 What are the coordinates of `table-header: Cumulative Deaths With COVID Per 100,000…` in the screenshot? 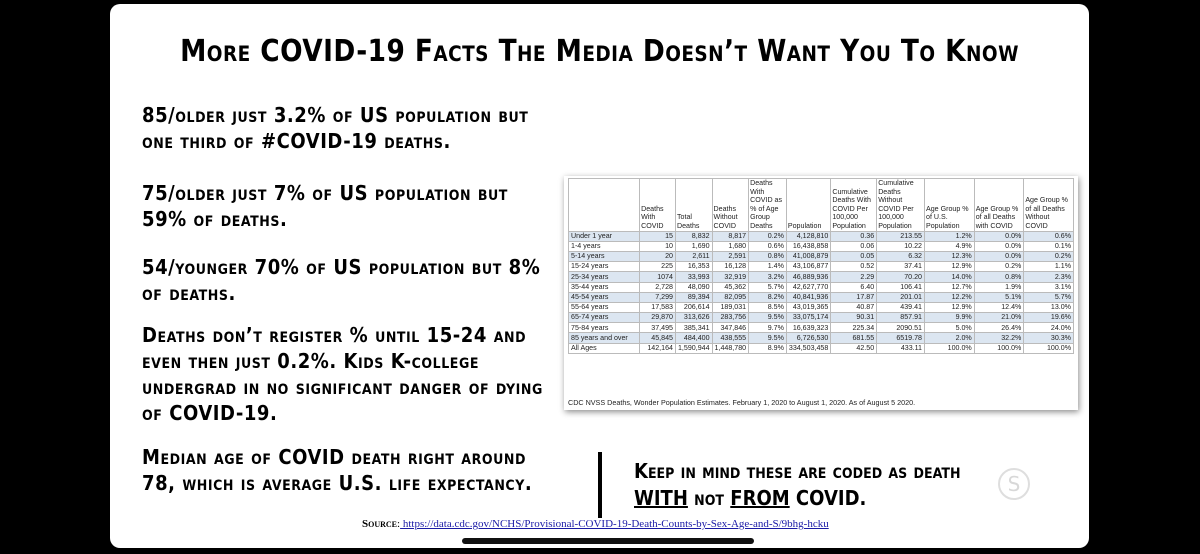 It's located at (854, 205).